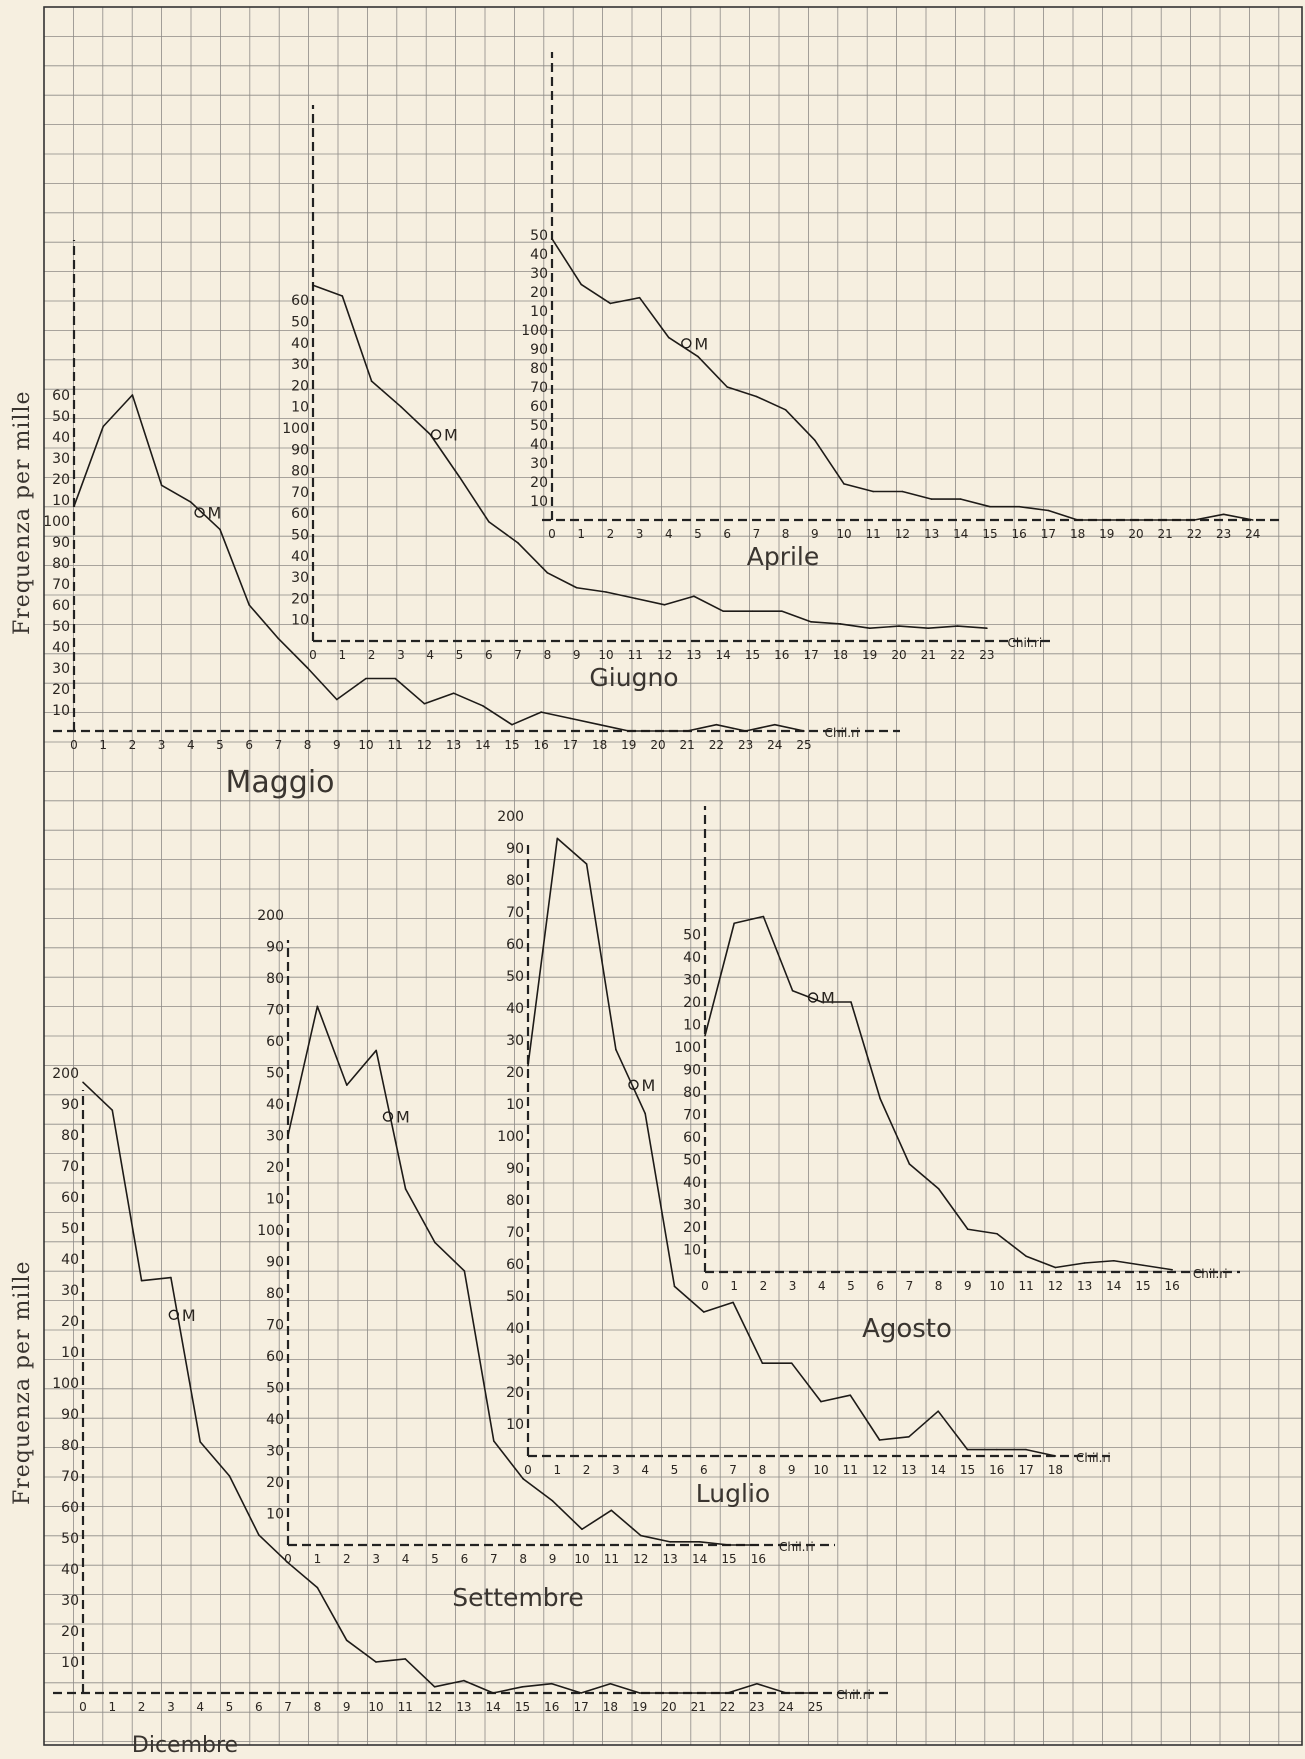 The width and height of the screenshot is (1305, 1759). I want to click on dicembre-x-tick-label: 1, so click(112, 1707).